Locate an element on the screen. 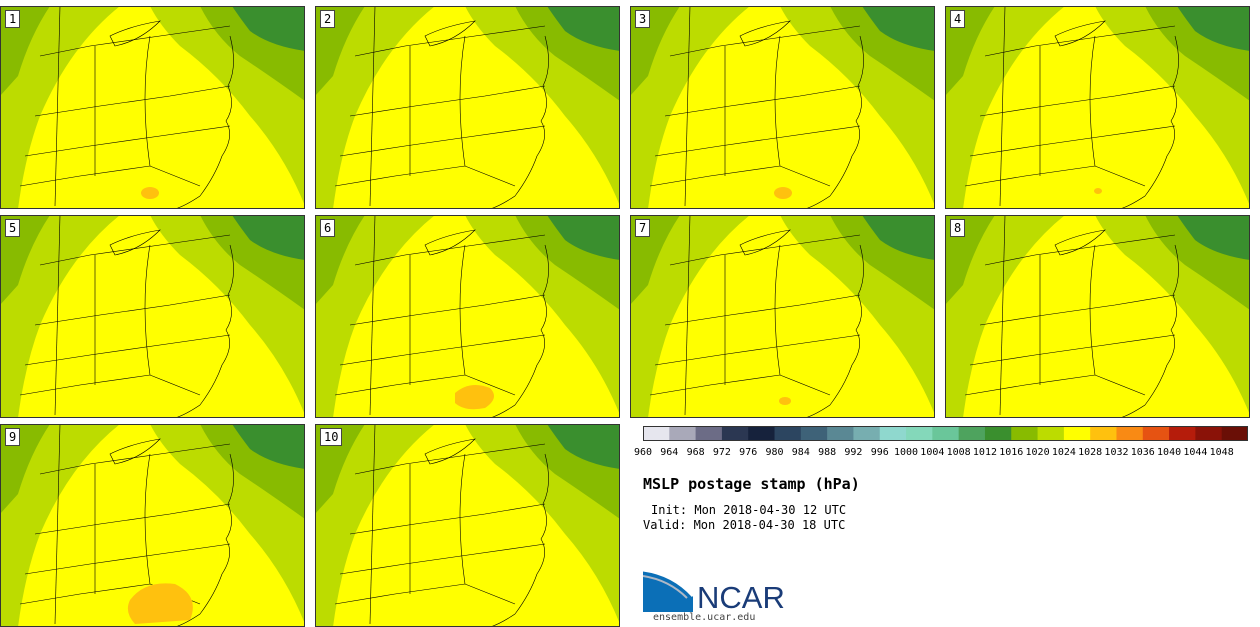 Image resolution: width=1260 pixels, height=627 pixels. panel-number: 3 is located at coordinates (643, 19).